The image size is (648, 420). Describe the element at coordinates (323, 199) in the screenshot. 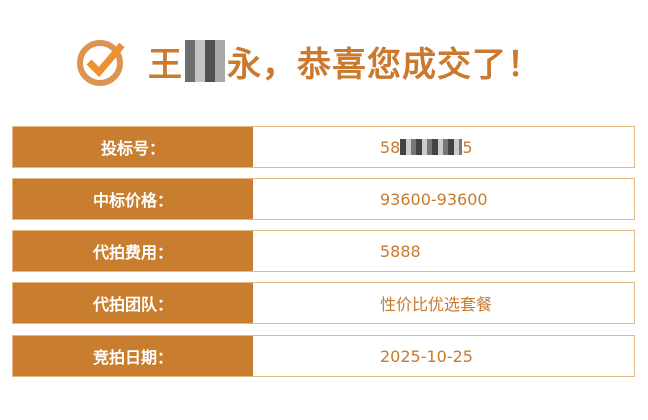

I see `row-winning-price: 中标价格： 93600-93600` at that location.